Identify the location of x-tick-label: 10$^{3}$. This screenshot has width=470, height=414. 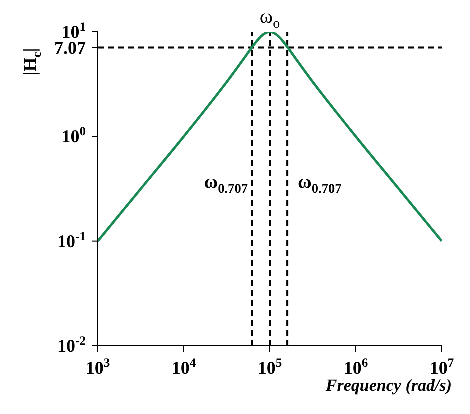
(98, 367).